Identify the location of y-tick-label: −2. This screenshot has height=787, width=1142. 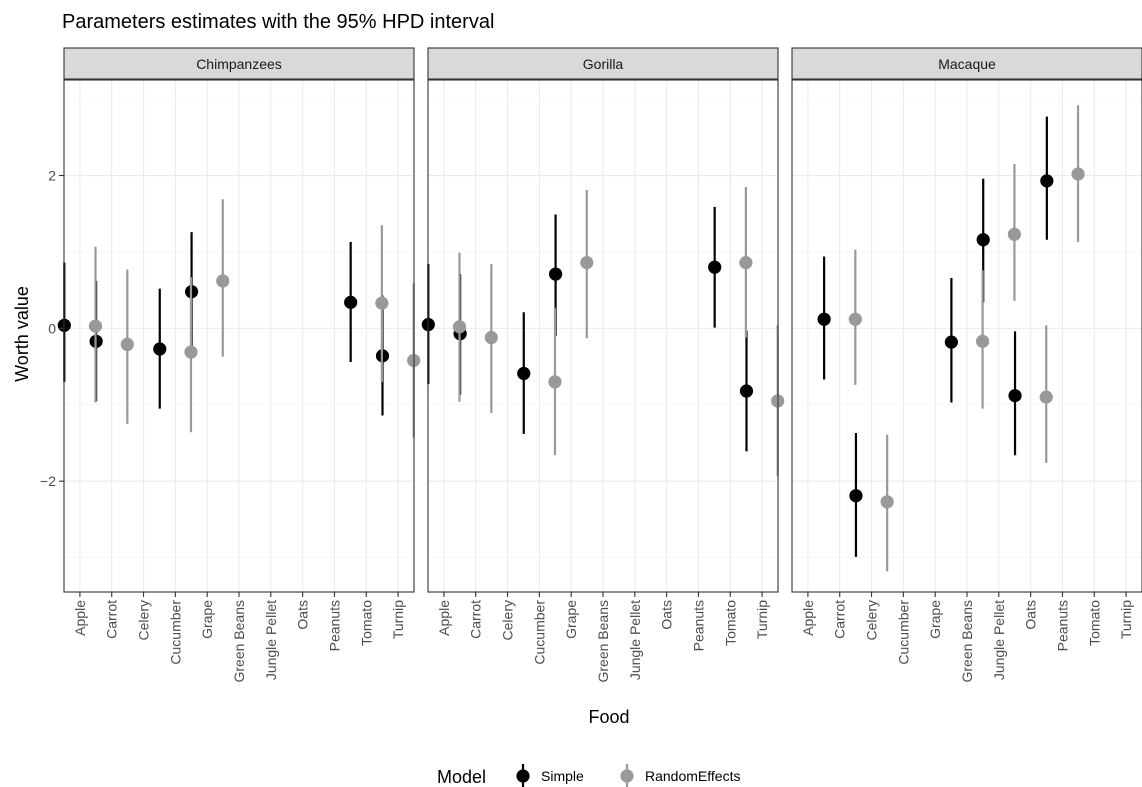
(48, 481).